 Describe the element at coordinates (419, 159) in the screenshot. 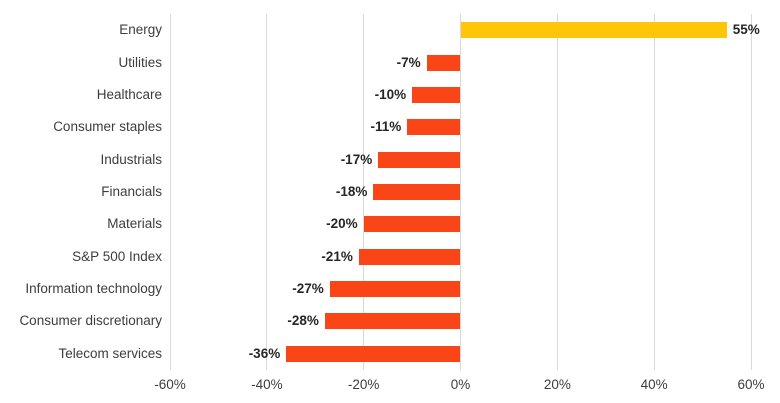

I see `bar-industrials` at that location.